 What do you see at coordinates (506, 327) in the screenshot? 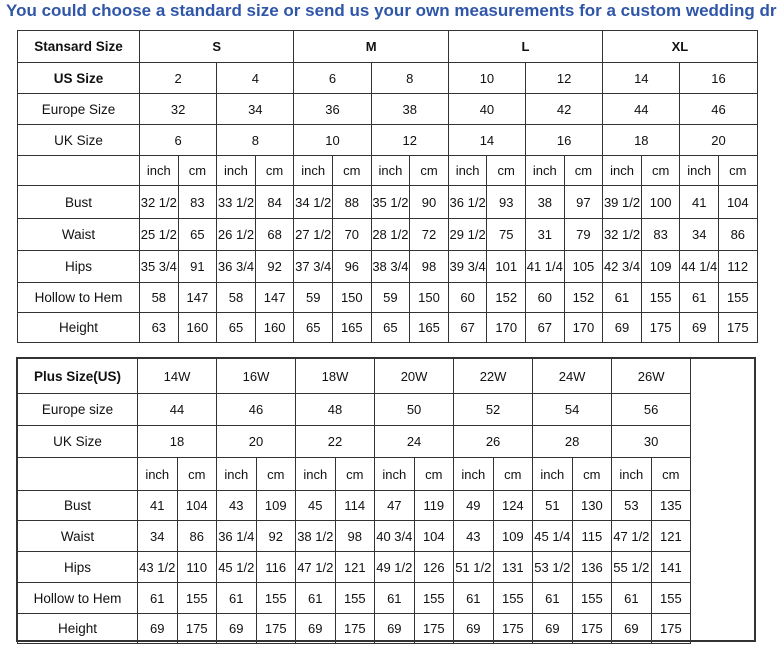
I see `measurement-value: 170` at bounding box center [506, 327].